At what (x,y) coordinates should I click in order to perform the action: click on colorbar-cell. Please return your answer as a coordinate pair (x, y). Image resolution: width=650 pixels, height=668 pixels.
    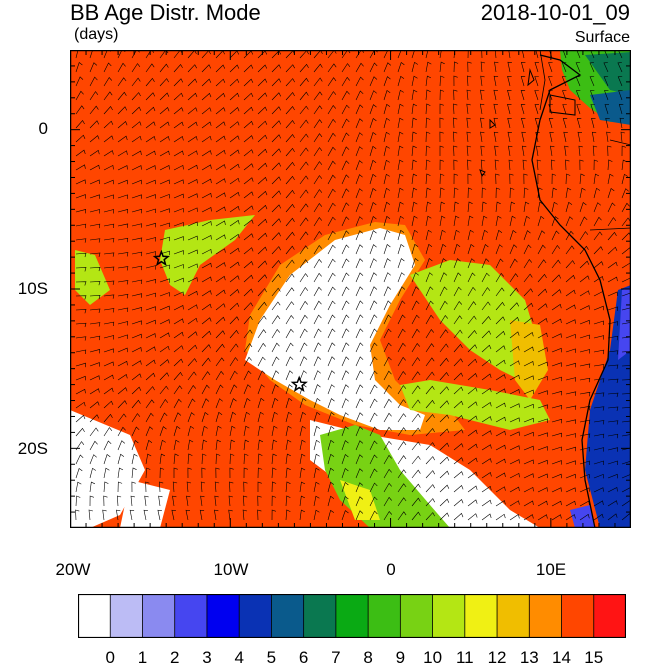
    Looking at the image, I should click on (126, 616).